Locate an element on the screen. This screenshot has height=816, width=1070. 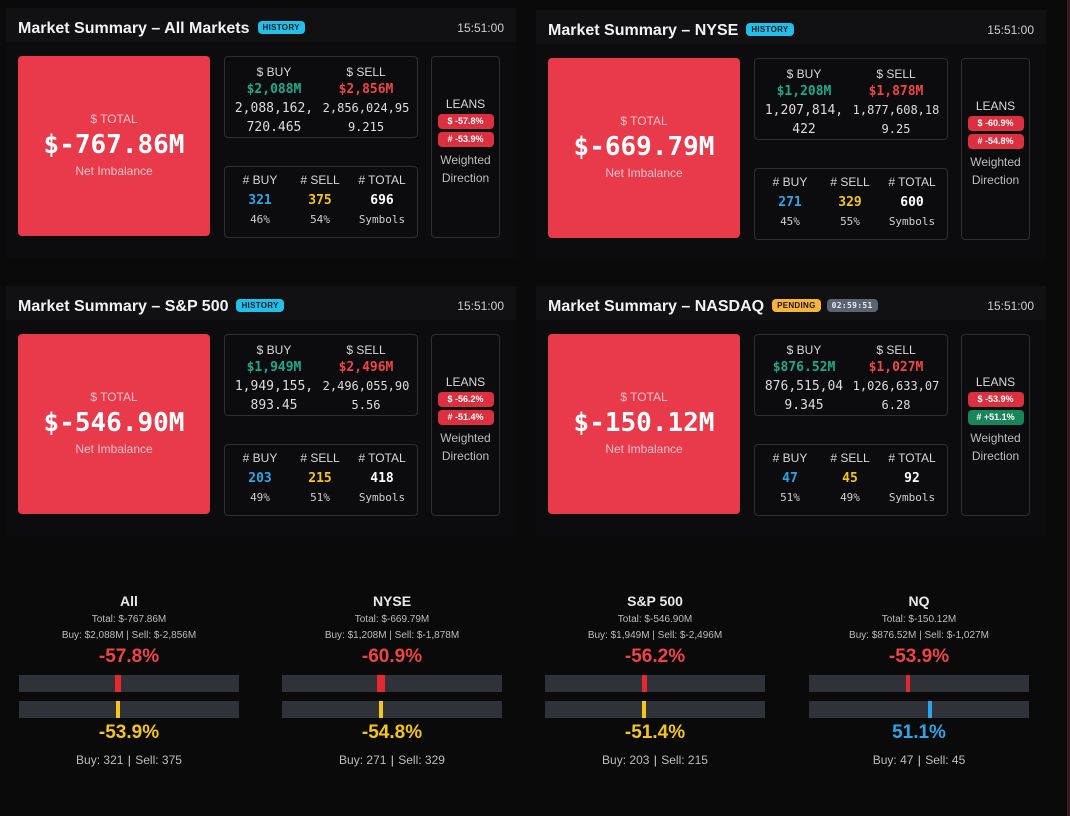
summary-name: NYSE is located at coordinates (392, 601).